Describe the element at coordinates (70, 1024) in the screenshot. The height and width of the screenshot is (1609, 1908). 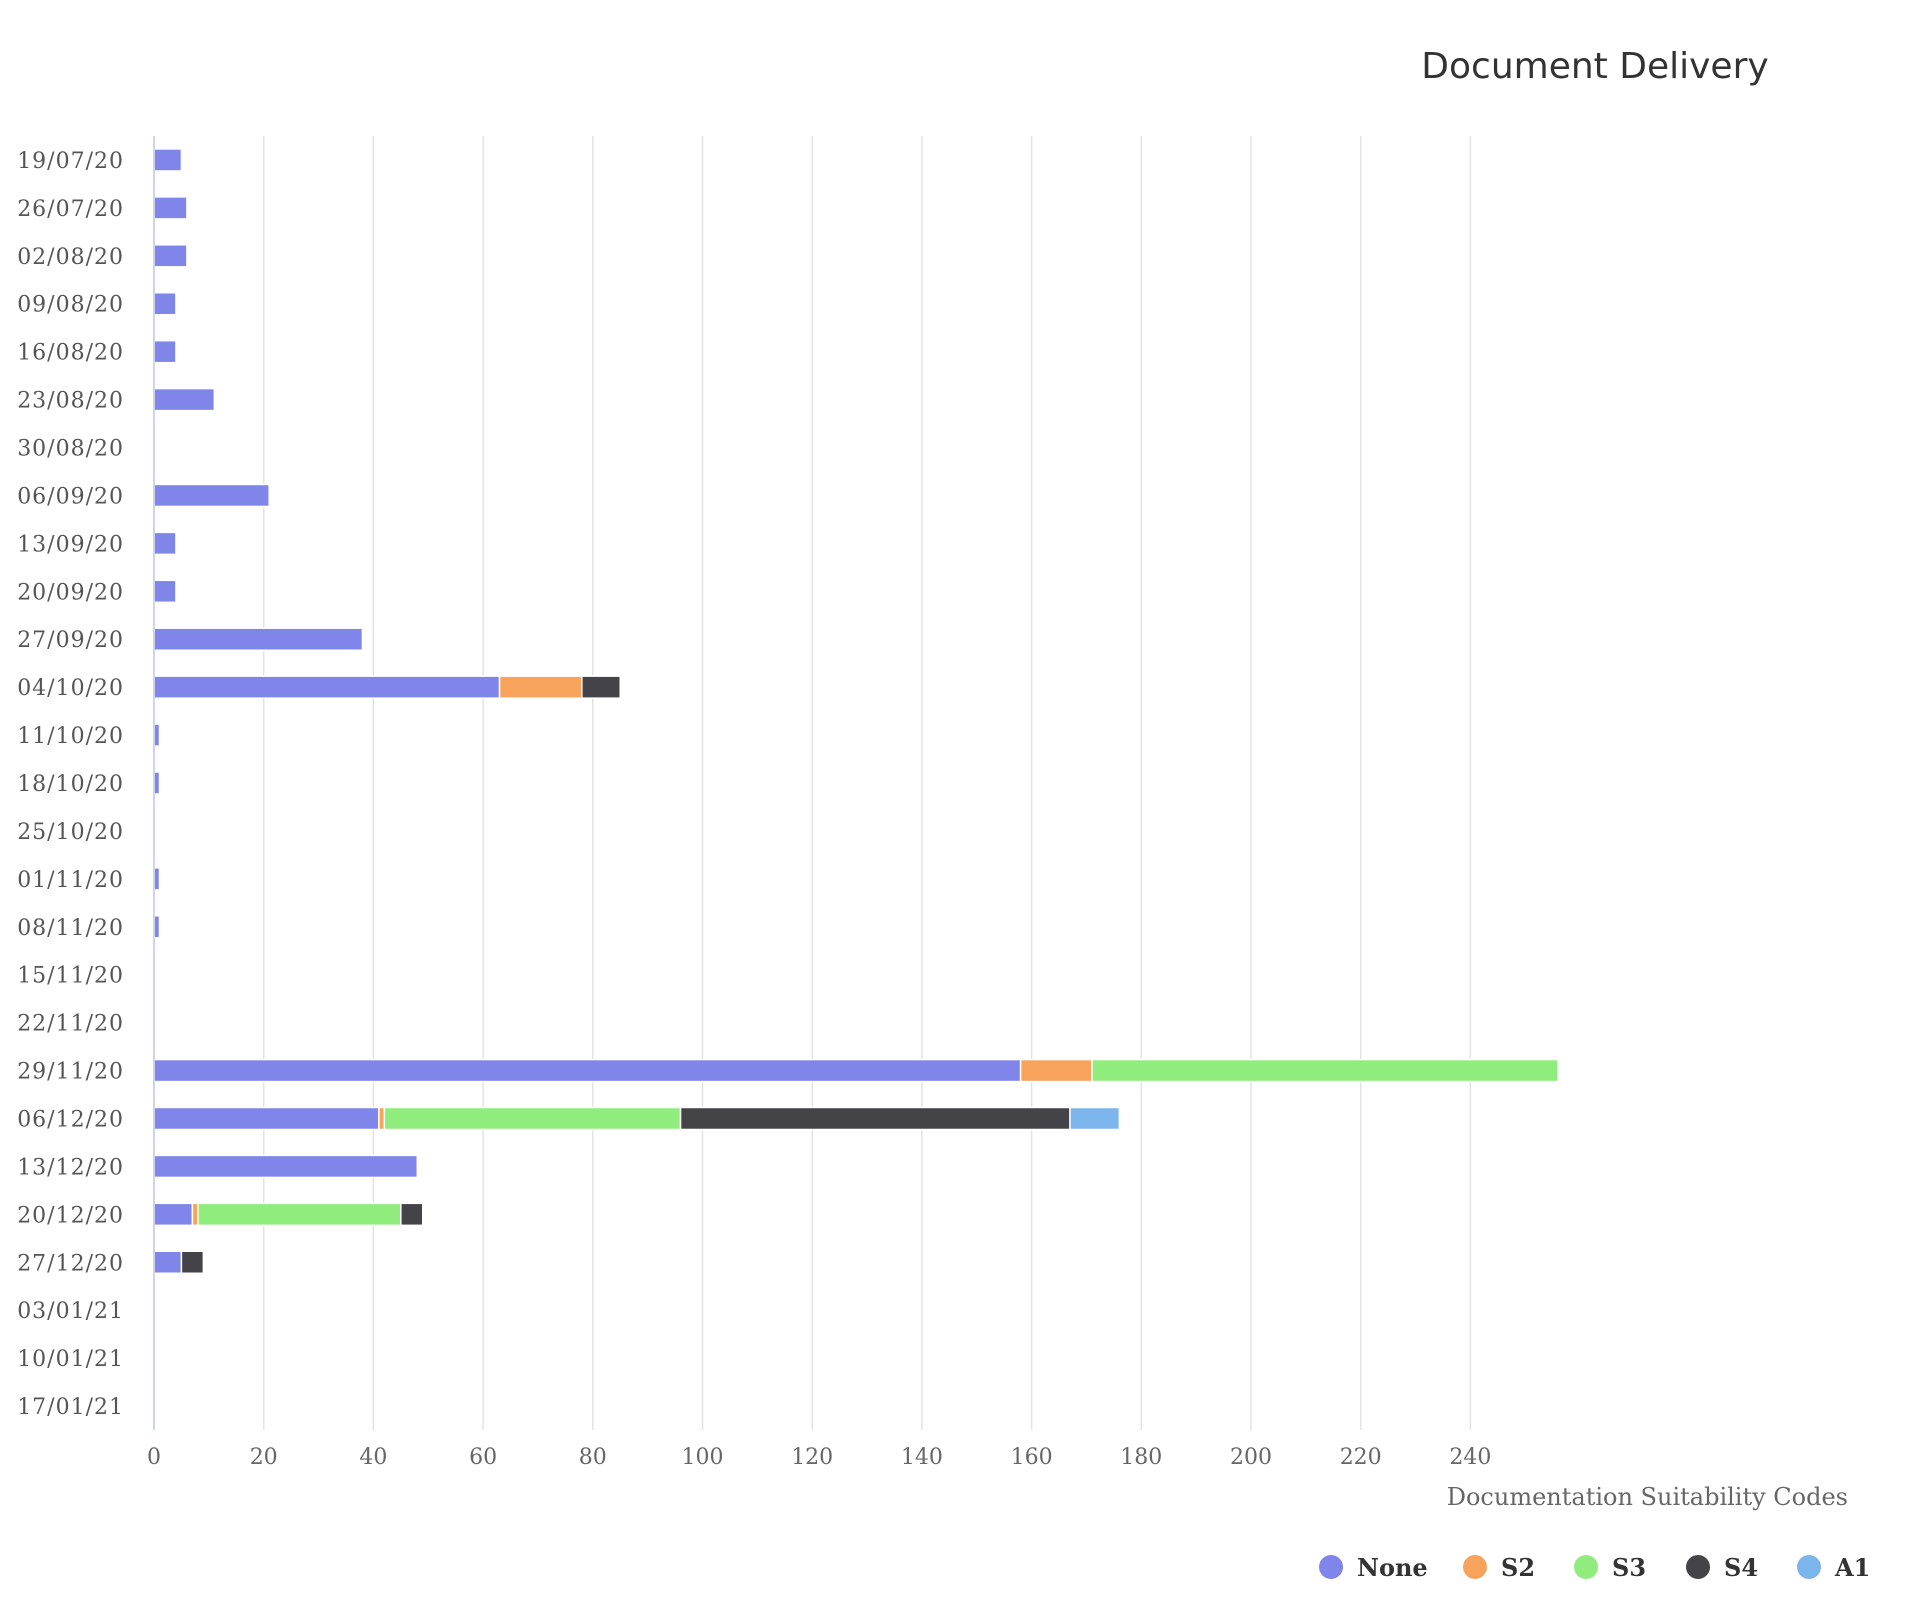
I see `category-label: 22/11/20` at that location.